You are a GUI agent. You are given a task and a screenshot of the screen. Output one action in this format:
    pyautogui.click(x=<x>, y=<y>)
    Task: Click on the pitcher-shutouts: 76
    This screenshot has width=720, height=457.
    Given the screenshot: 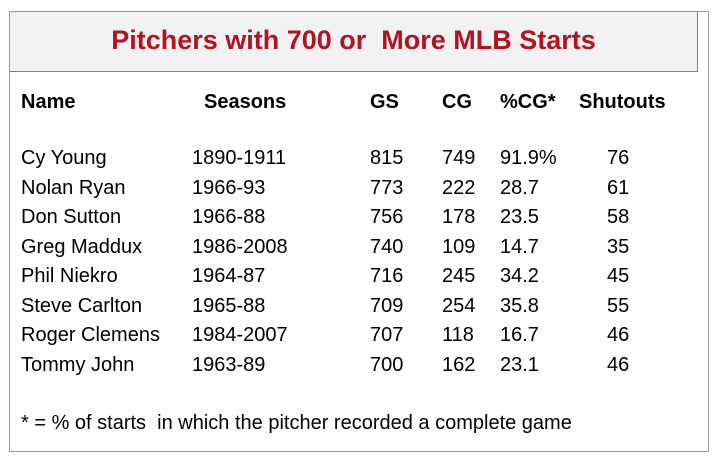 What is the action you would take?
    pyautogui.click(x=618, y=158)
    